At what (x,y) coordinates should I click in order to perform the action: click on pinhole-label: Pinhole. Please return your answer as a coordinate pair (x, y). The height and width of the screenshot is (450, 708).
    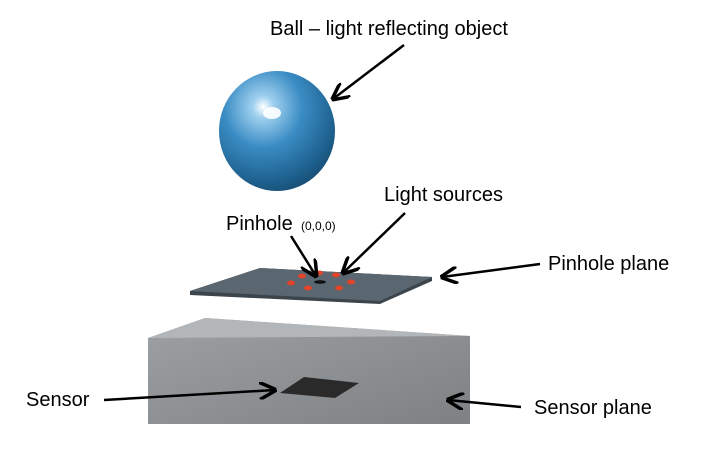
    Looking at the image, I should click on (259, 224).